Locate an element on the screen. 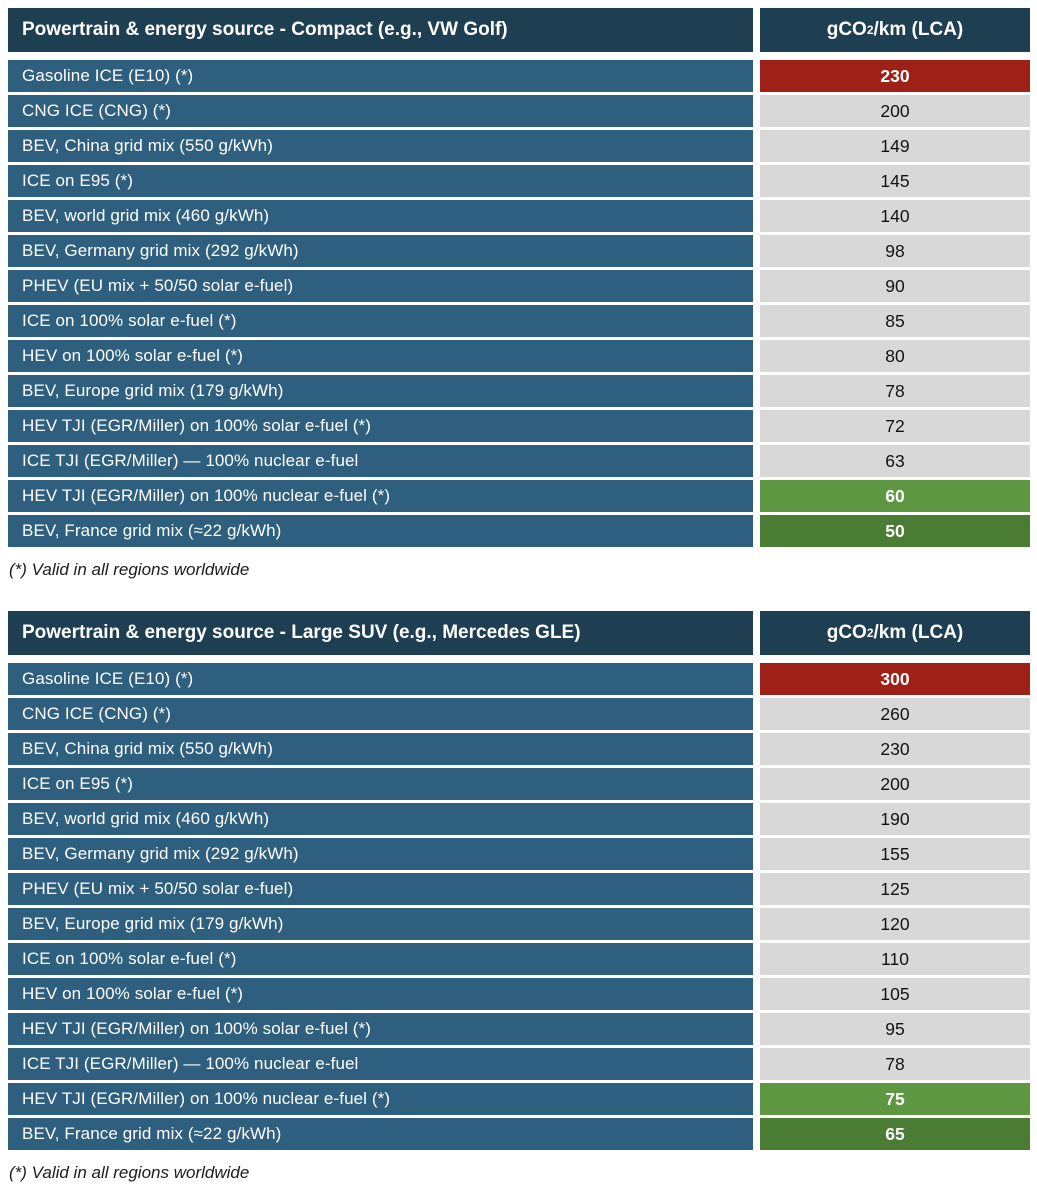 Image resolution: width=1037 pixels, height=1200 pixels. row-value: 140 is located at coordinates (895, 216).